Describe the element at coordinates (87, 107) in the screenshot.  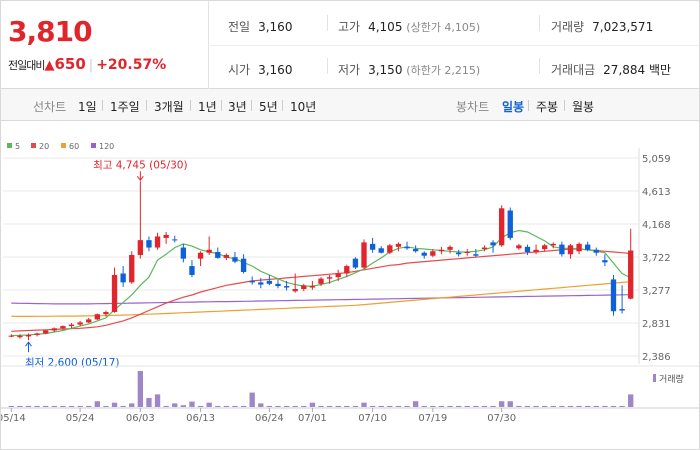
I see `period-1d: 1일` at that location.